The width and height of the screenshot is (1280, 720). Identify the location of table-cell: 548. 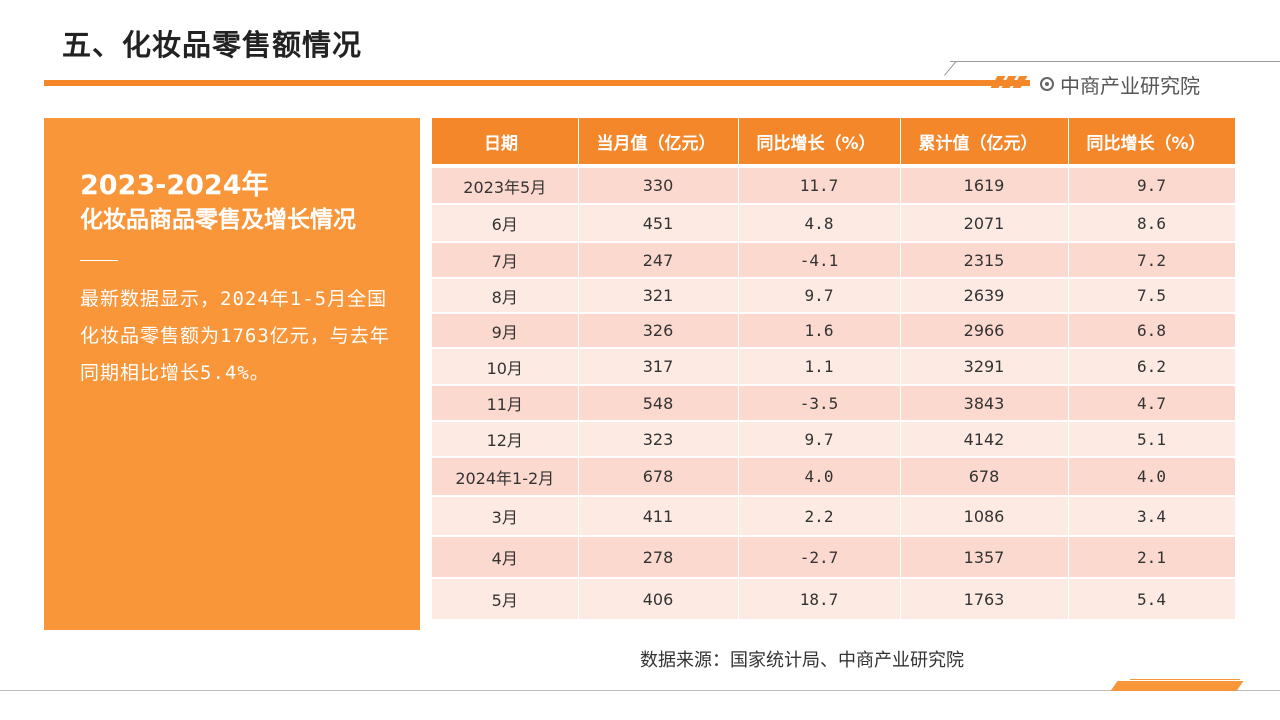
(658, 403).